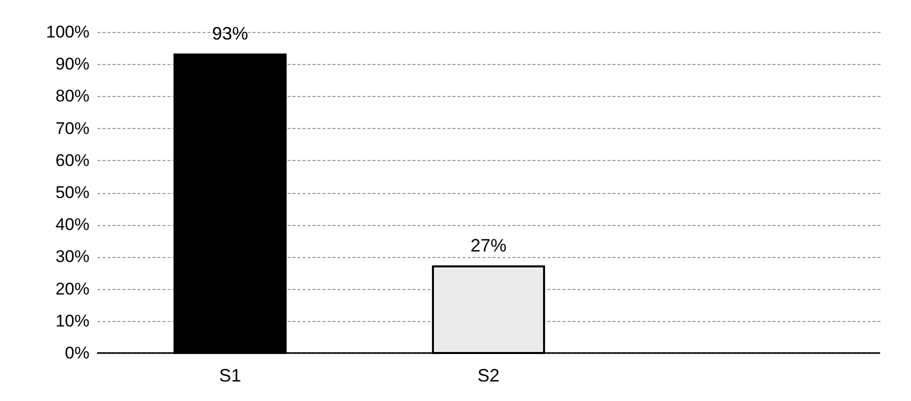 The image size is (911, 401). I want to click on y-tick-label: 60%, so click(72, 160).